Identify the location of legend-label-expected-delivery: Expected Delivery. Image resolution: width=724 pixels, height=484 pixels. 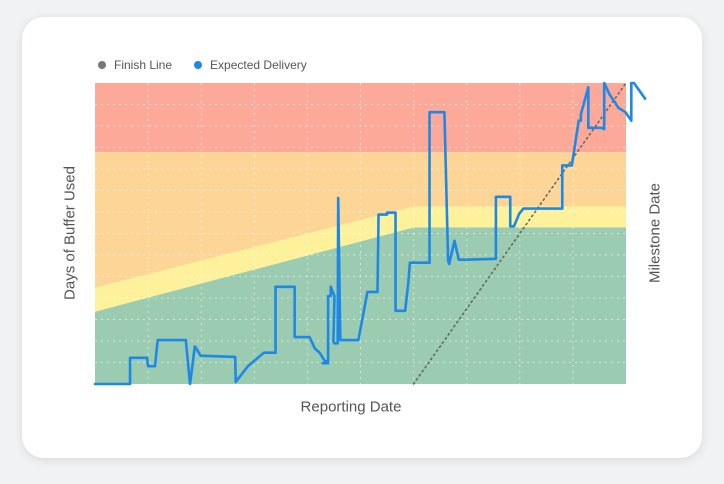
(258, 65).